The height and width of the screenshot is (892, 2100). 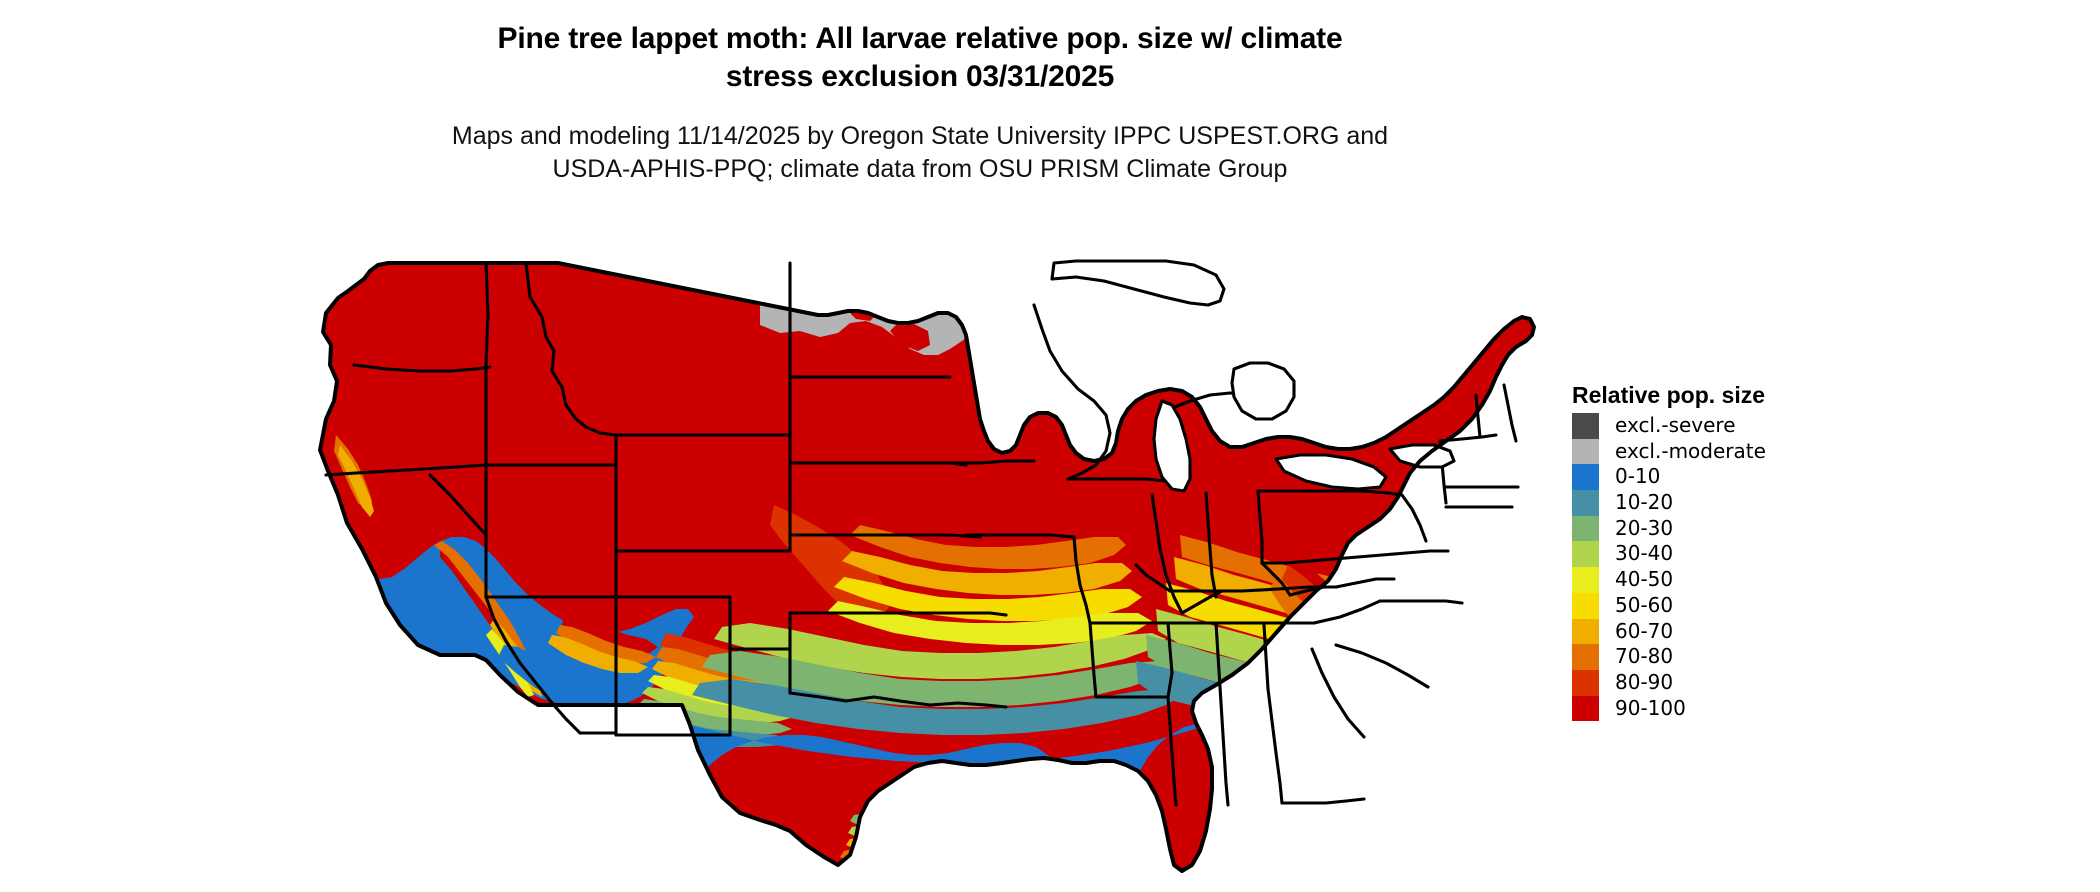 I want to click on band-20-30-southern-plains, so click(x=938, y=679).